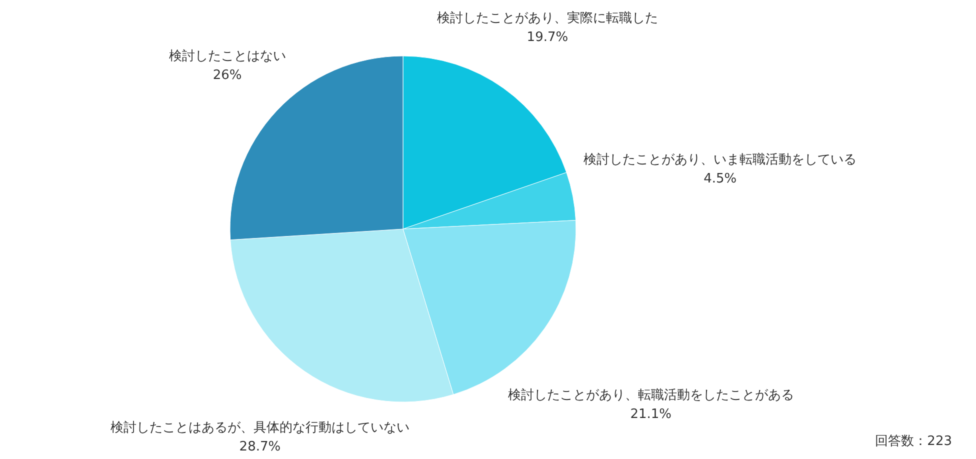 The width and height of the screenshot is (976, 459). Describe the element at coordinates (547, 38) in the screenshot. I see `data-label: 19.7%` at that location.